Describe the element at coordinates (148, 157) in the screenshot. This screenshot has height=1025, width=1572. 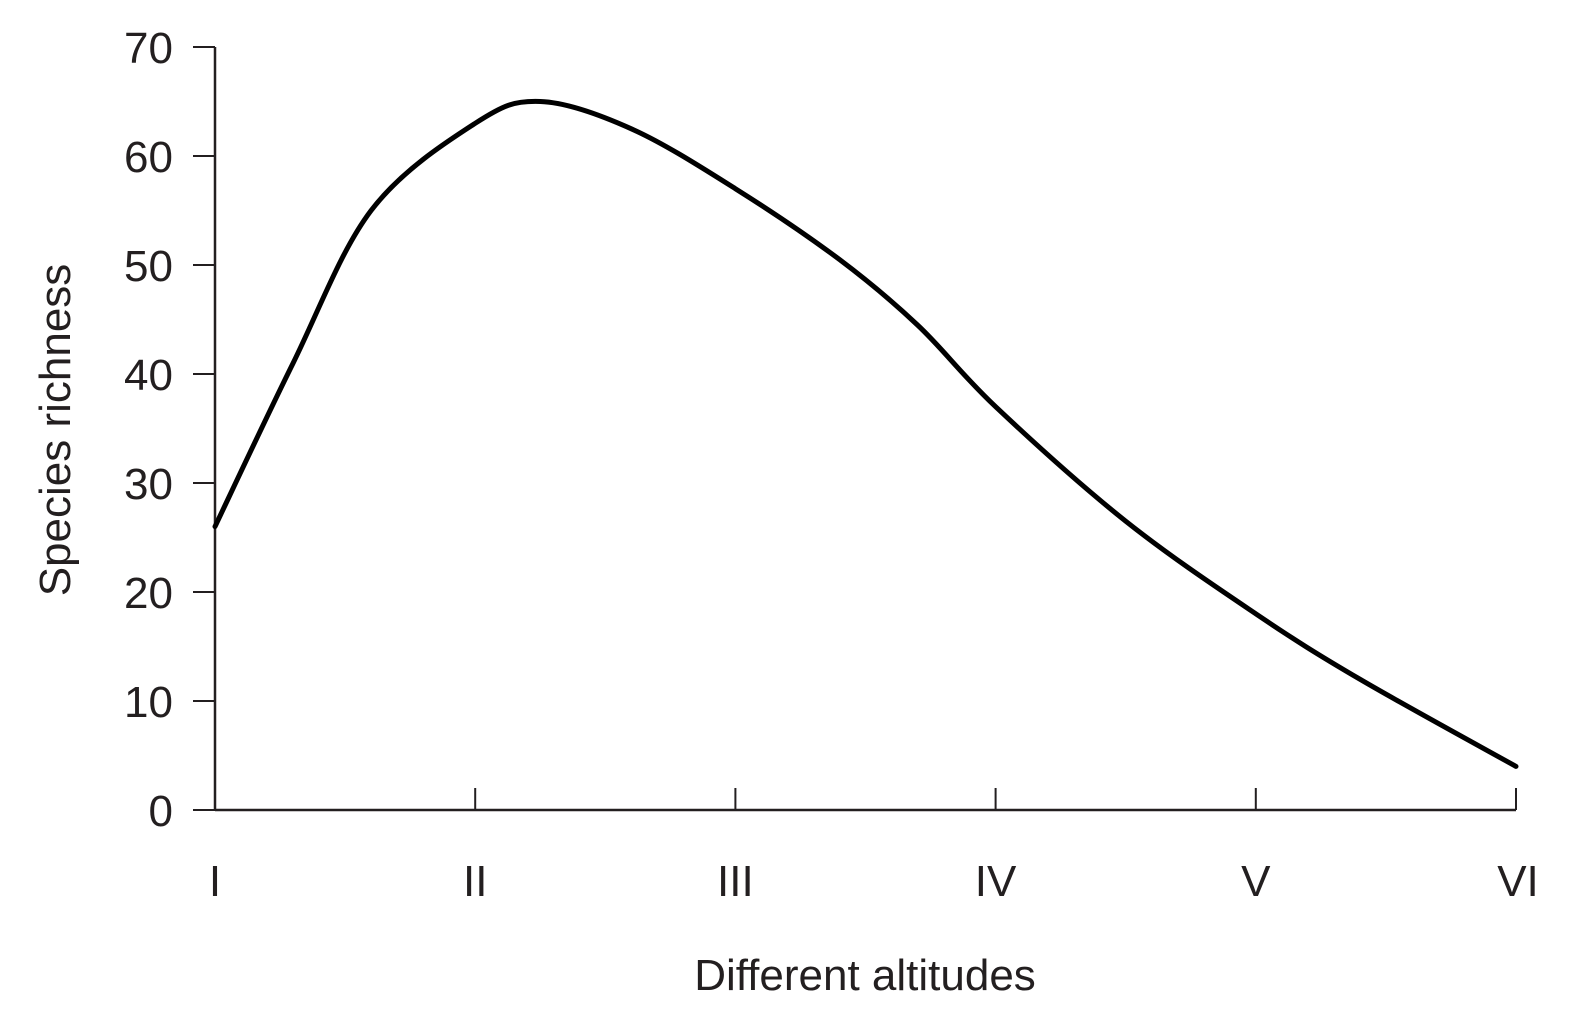
I see `y-tick-label: 60` at that location.